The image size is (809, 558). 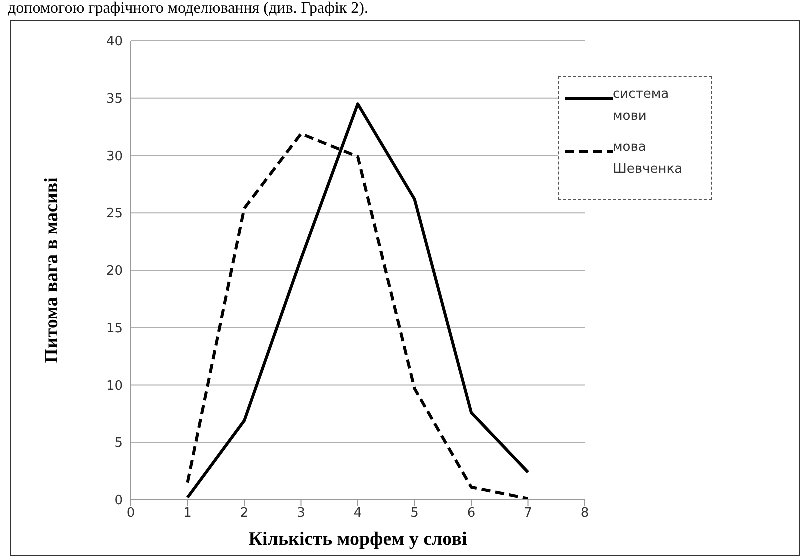 What do you see at coordinates (471, 514) in the screenshot?
I see `x-tick-label: 6` at bounding box center [471, 514].